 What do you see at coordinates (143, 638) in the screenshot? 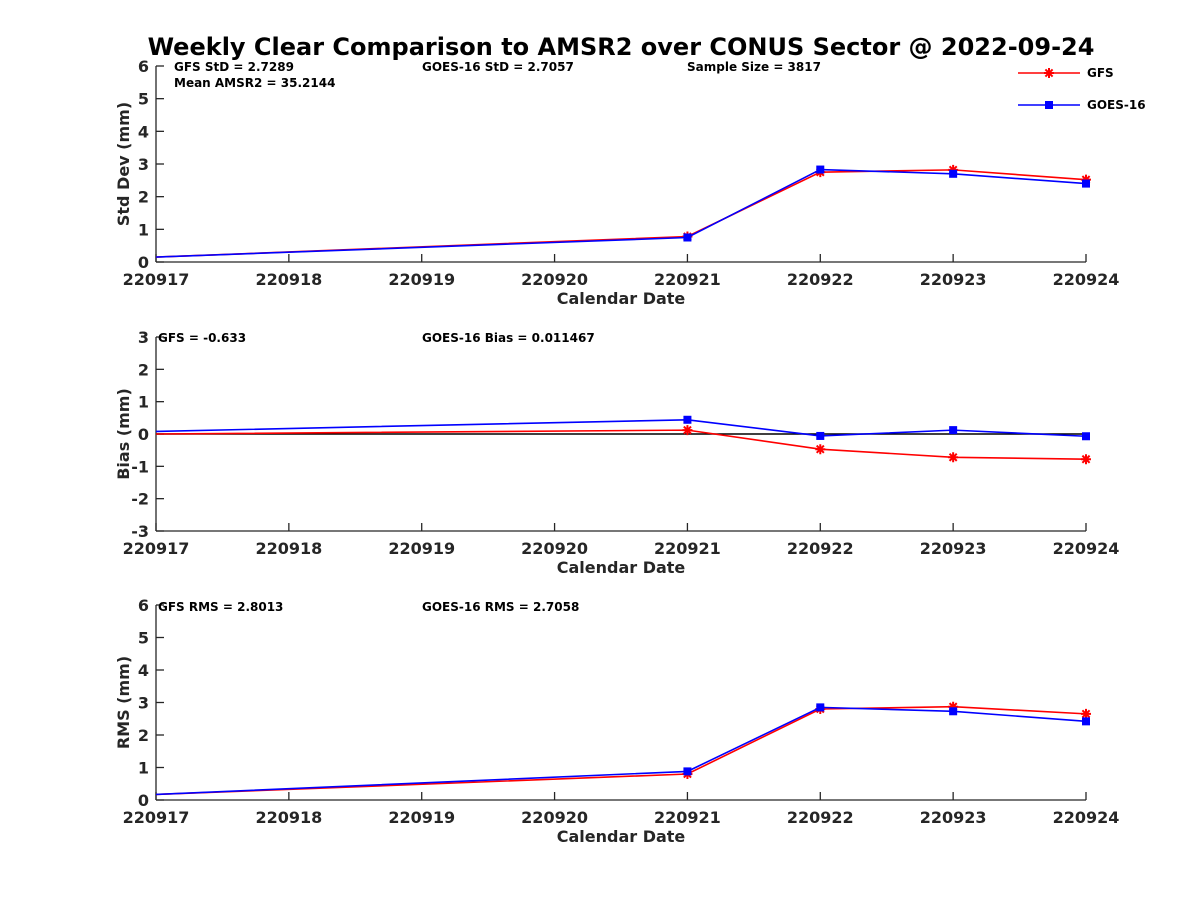
I see `panel-rms-ytick-label: 5` at bounding box center [143, 638].